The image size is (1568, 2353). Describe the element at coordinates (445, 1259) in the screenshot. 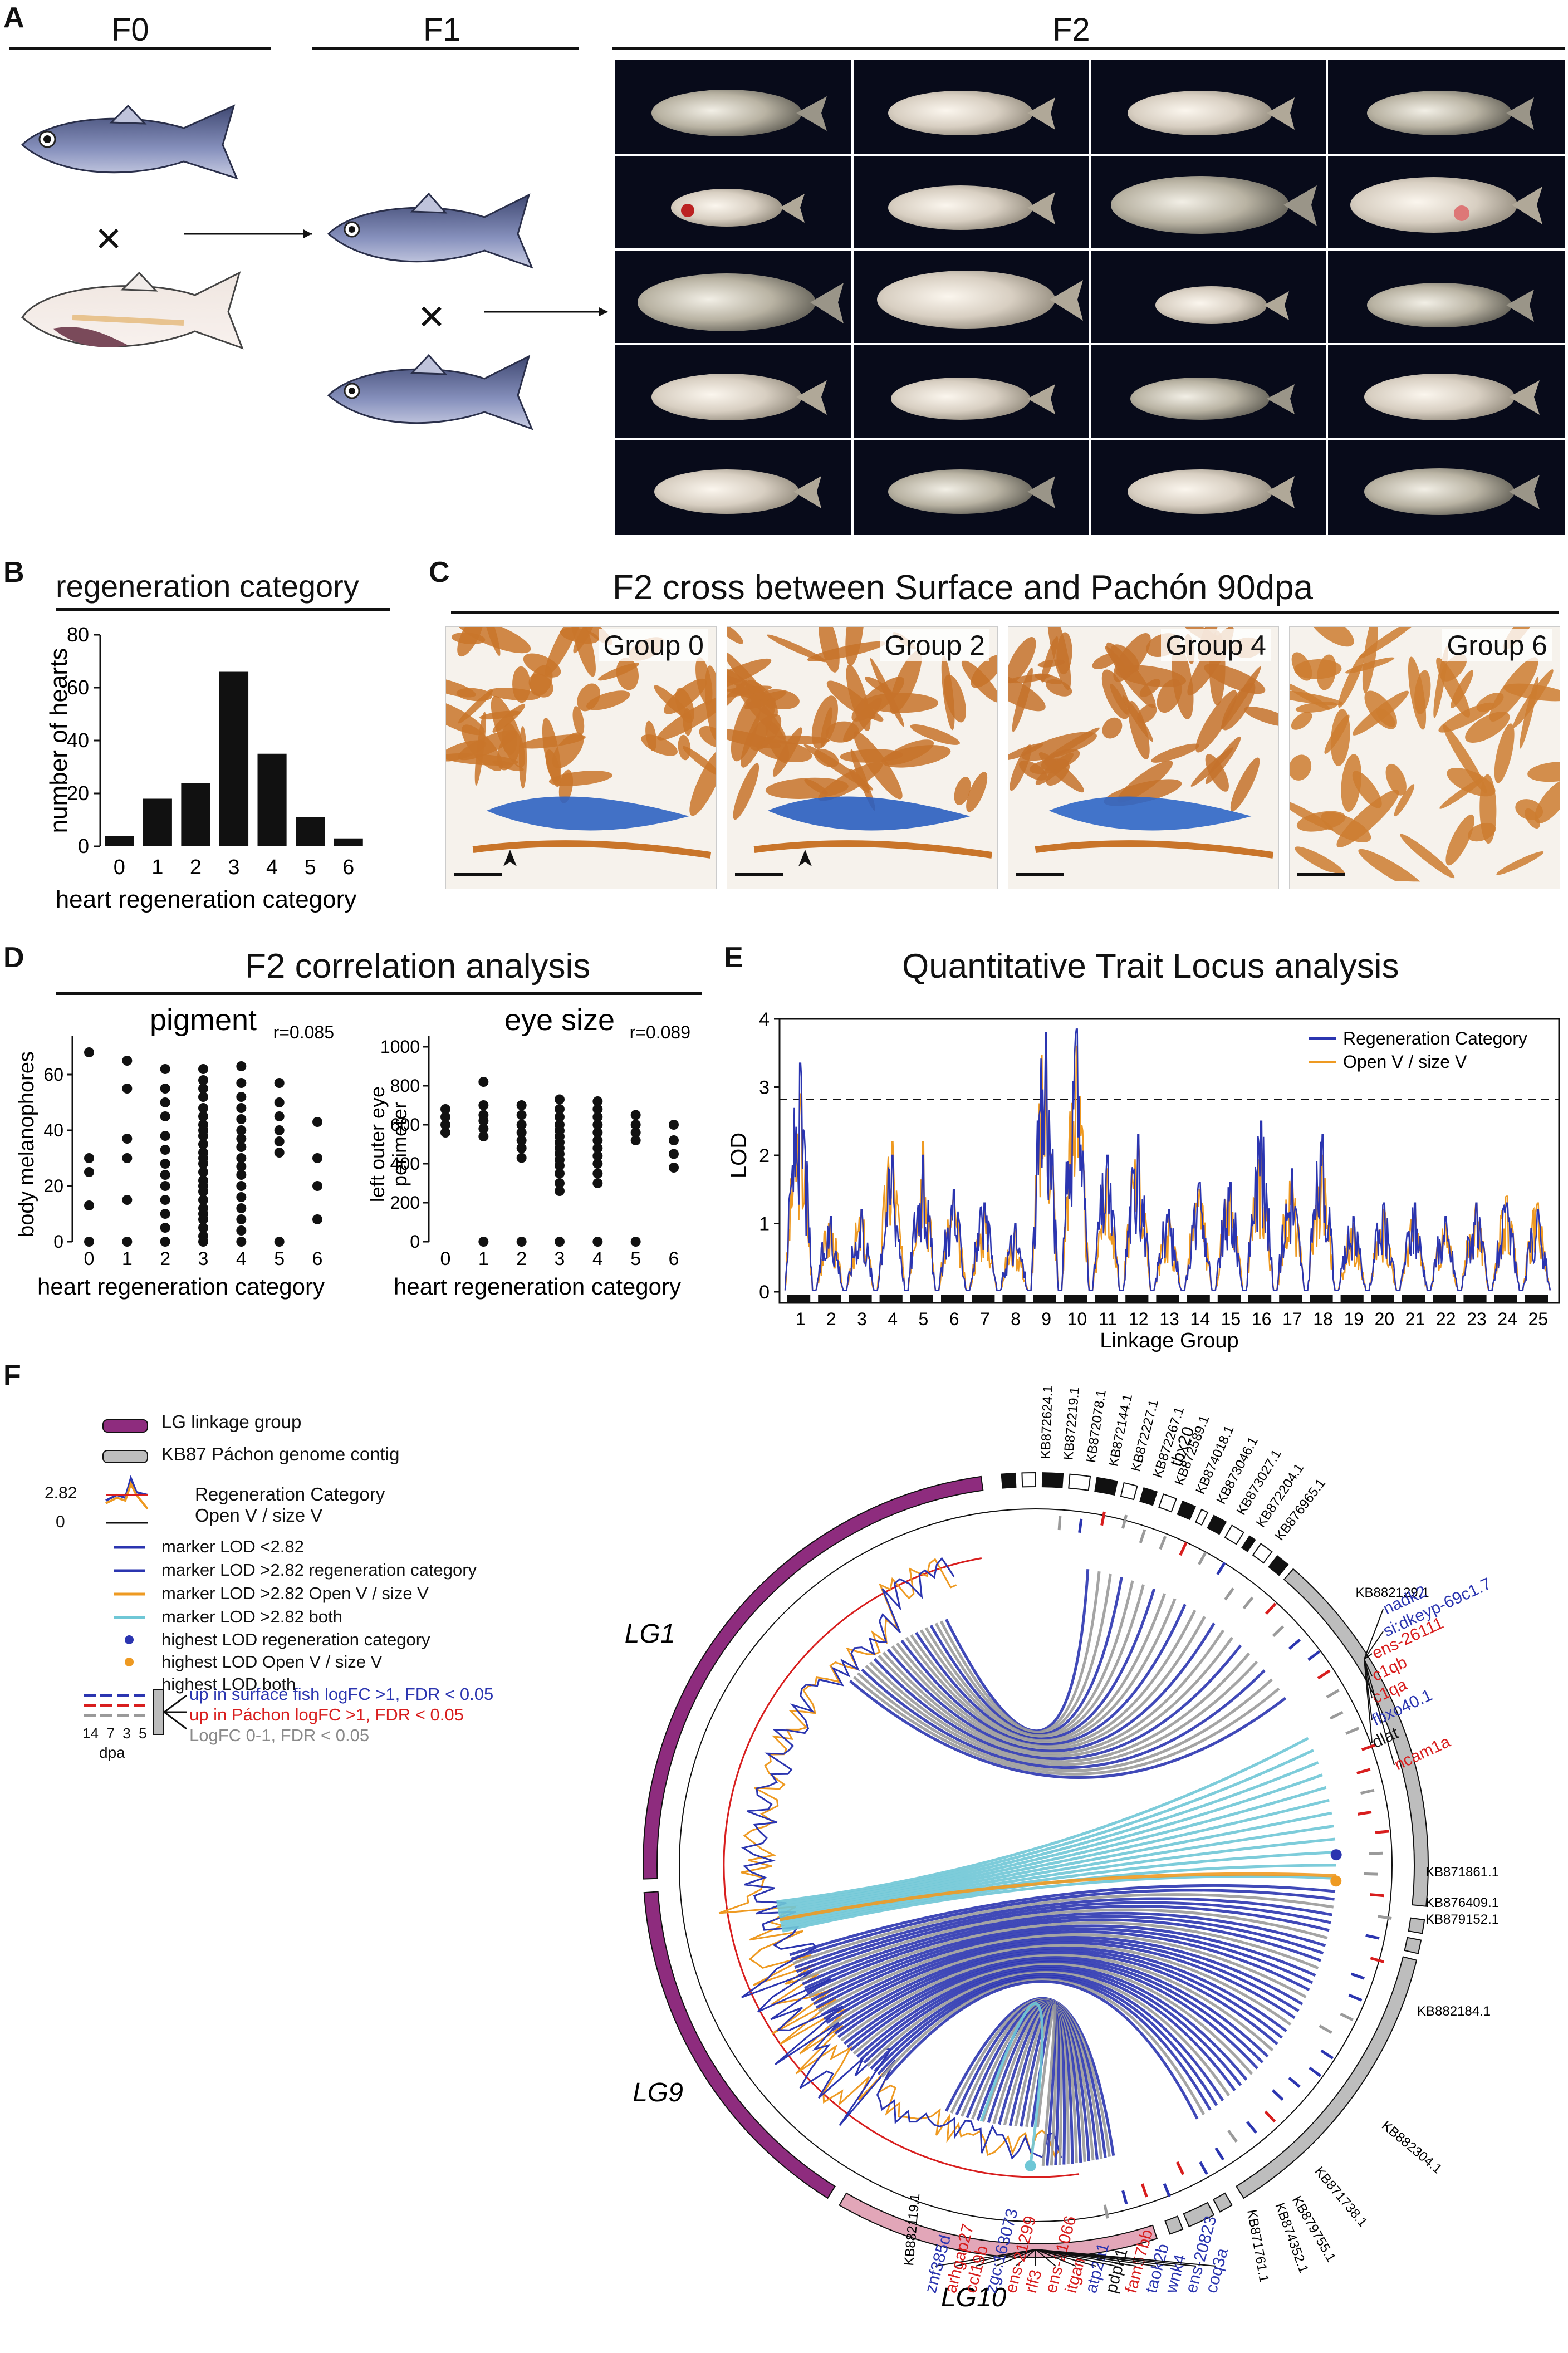

I see `x-tick-label: 0` at that location.